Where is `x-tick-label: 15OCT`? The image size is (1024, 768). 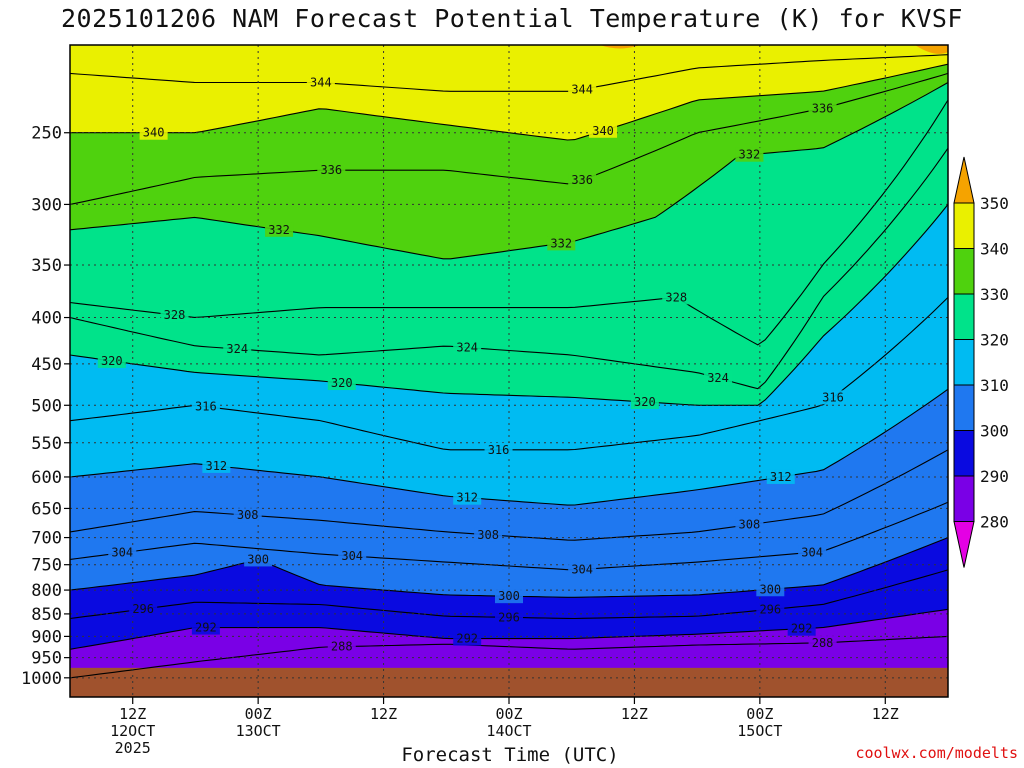
x-tick-label: 15OCT is located at coordinates (759, 731).